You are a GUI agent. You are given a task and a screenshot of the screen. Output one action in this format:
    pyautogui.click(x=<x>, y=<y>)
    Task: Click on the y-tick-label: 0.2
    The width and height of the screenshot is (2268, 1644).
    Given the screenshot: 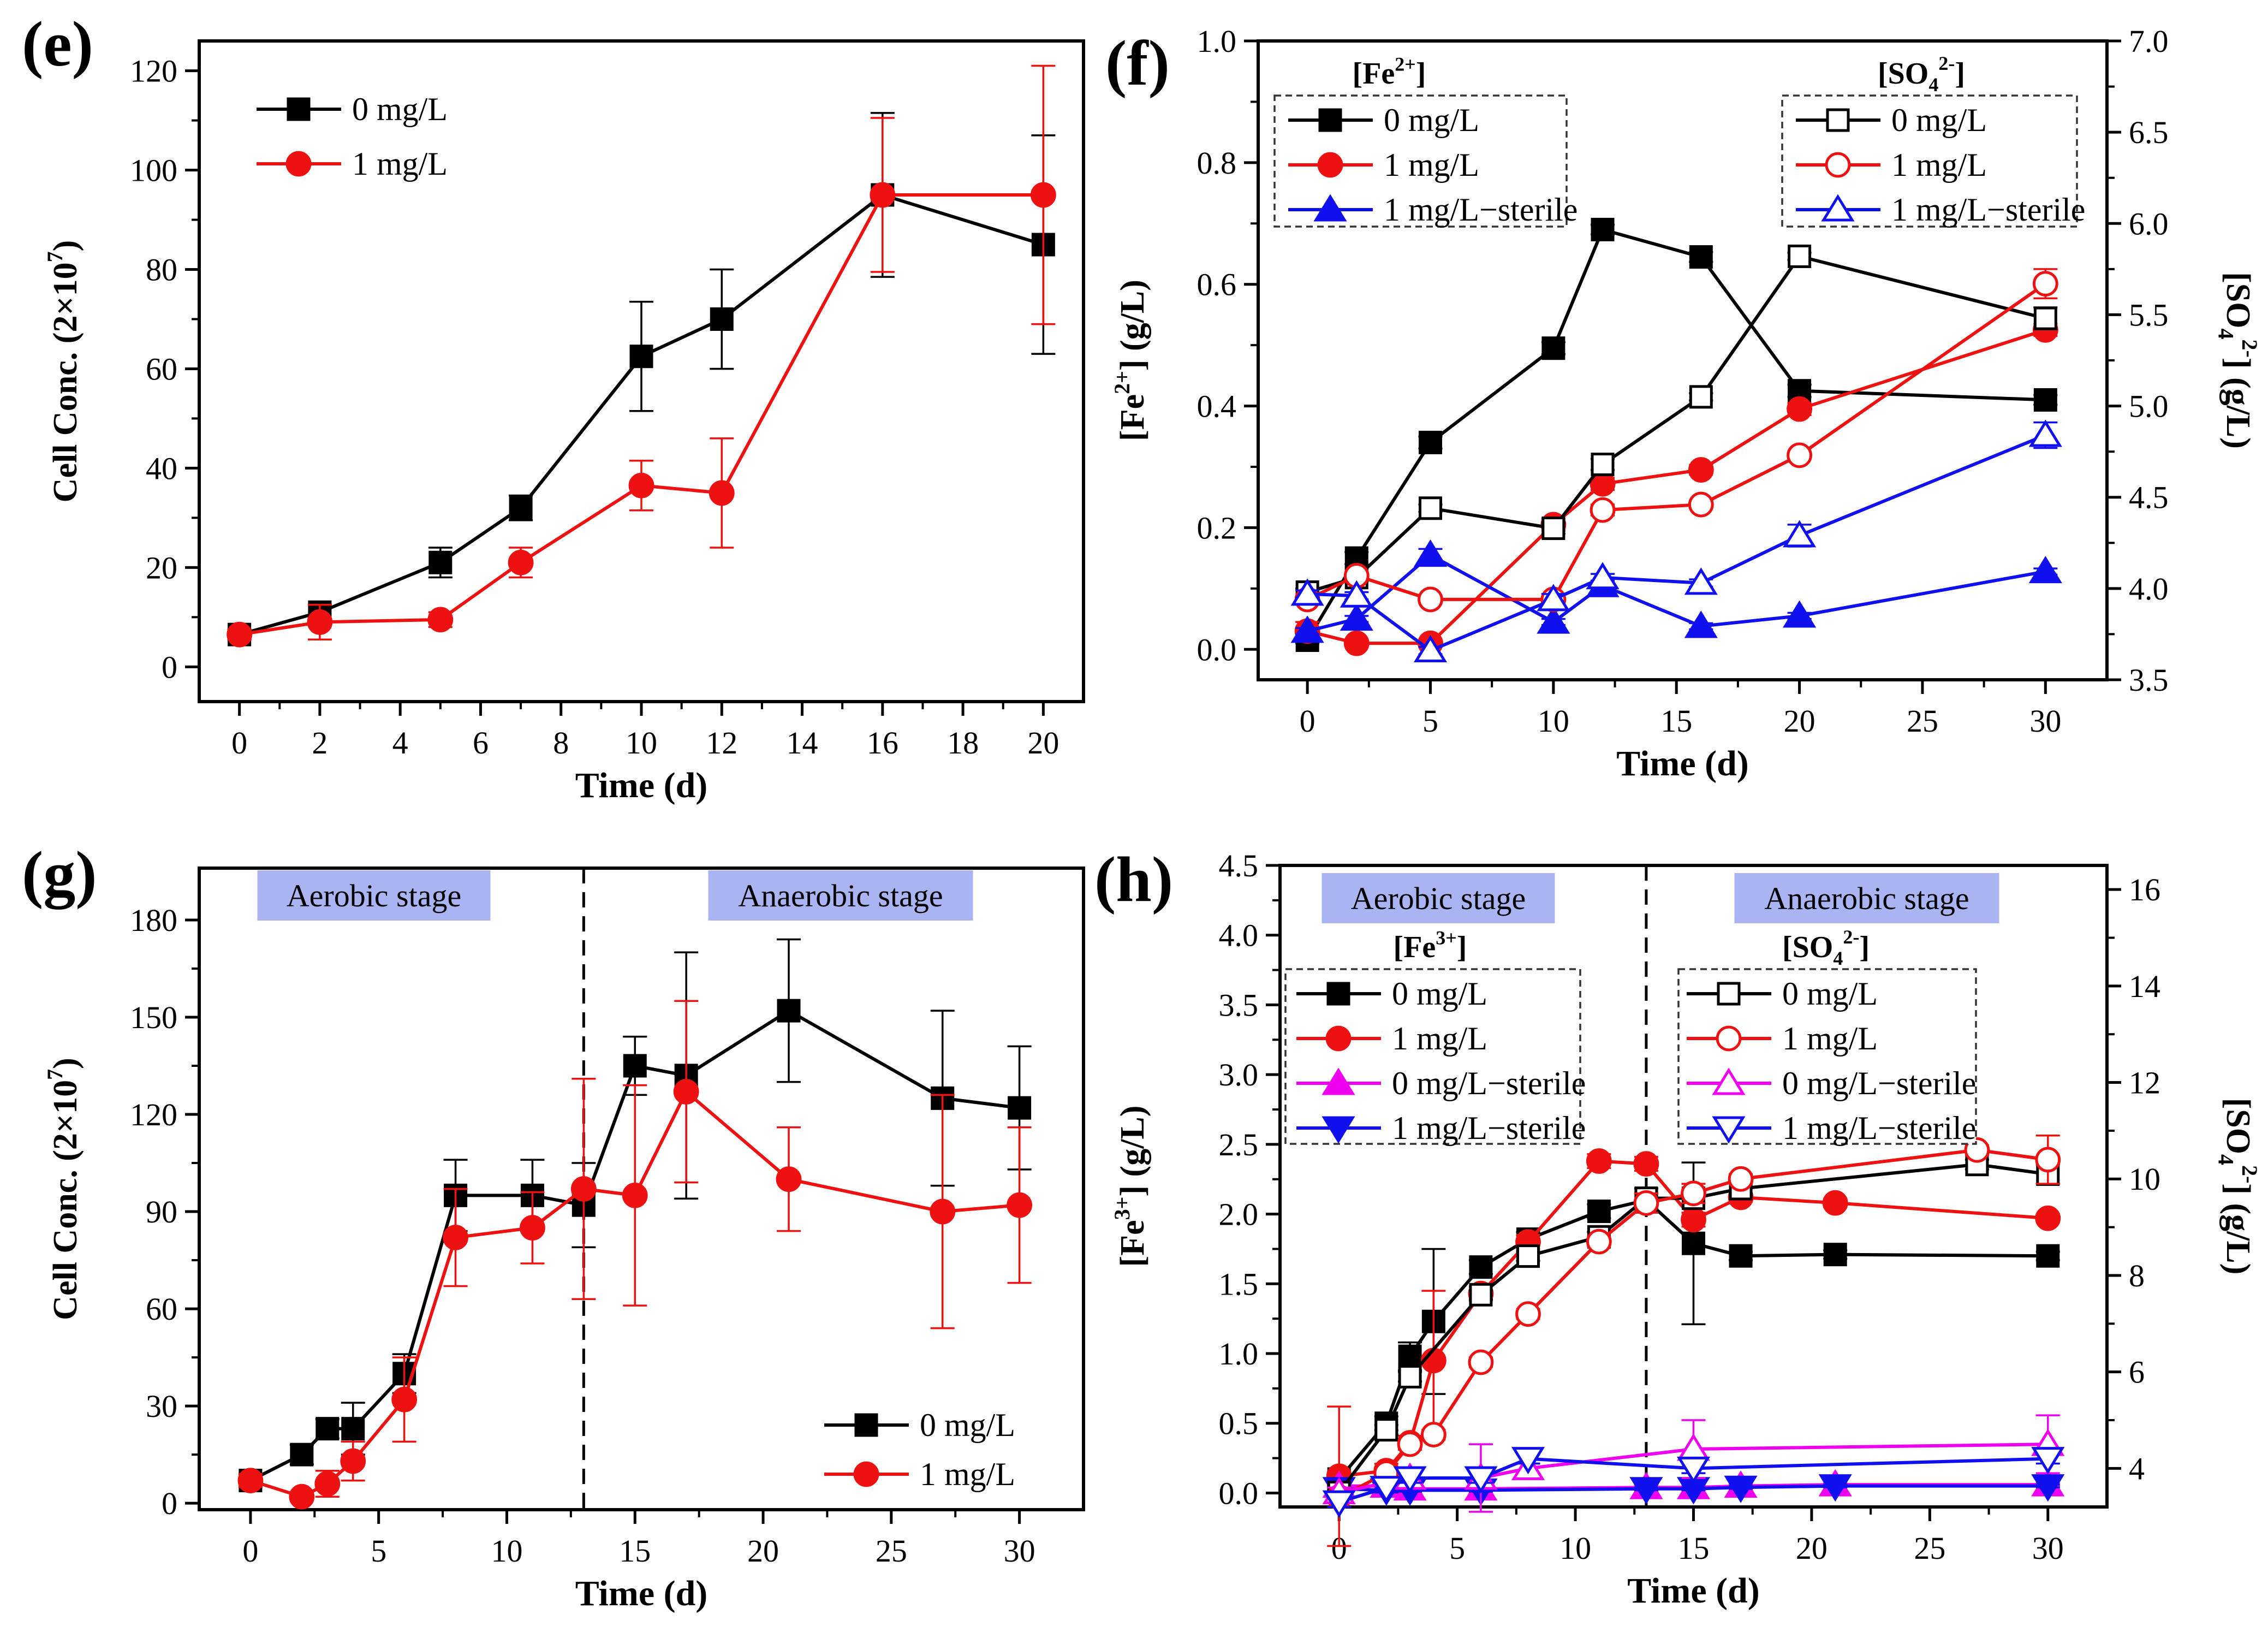 What is the action you would take?
    pyautogui.click(x=1217, y=527)
    